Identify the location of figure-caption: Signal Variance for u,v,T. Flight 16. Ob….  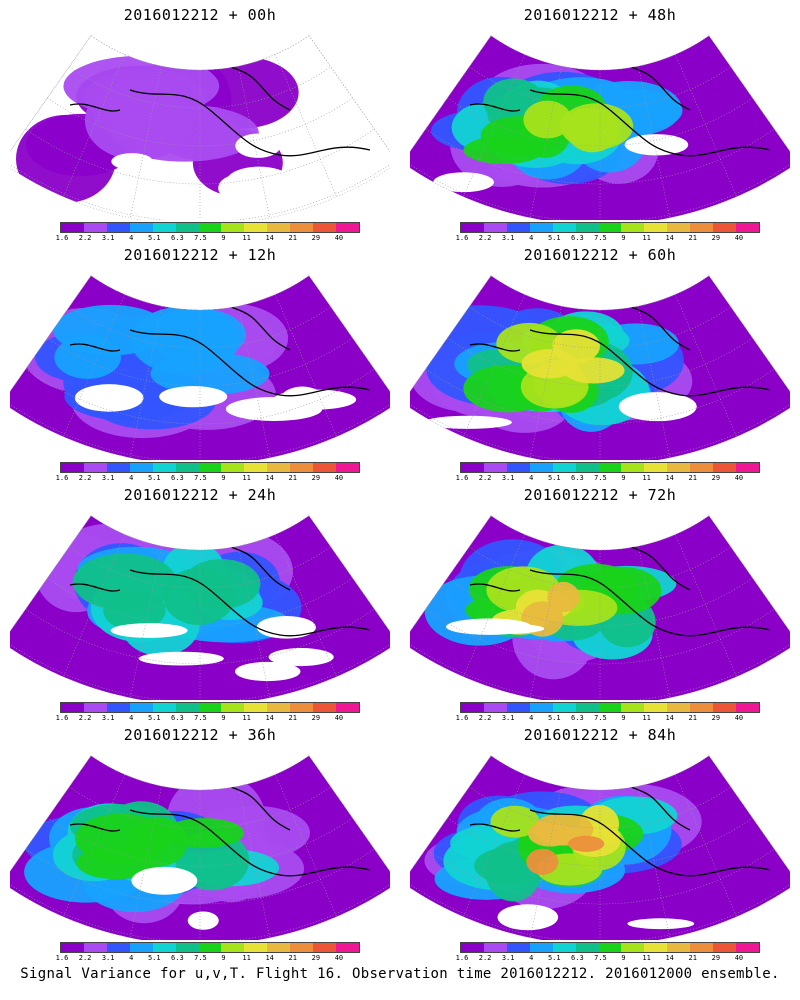
(400, 974).